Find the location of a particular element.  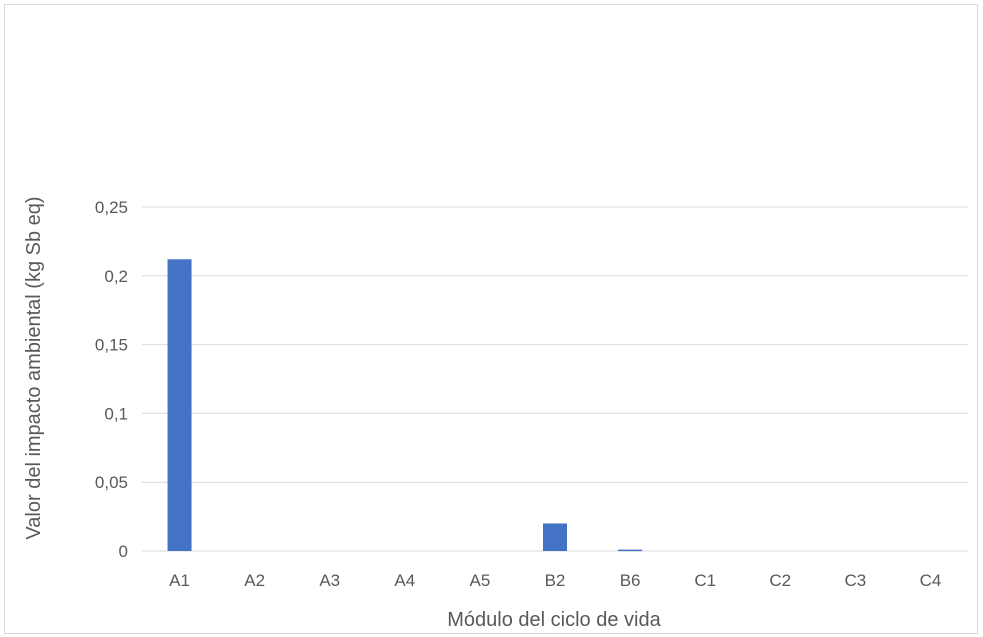

y-tick-label: 0,05 is located at coordinates (111, 482).